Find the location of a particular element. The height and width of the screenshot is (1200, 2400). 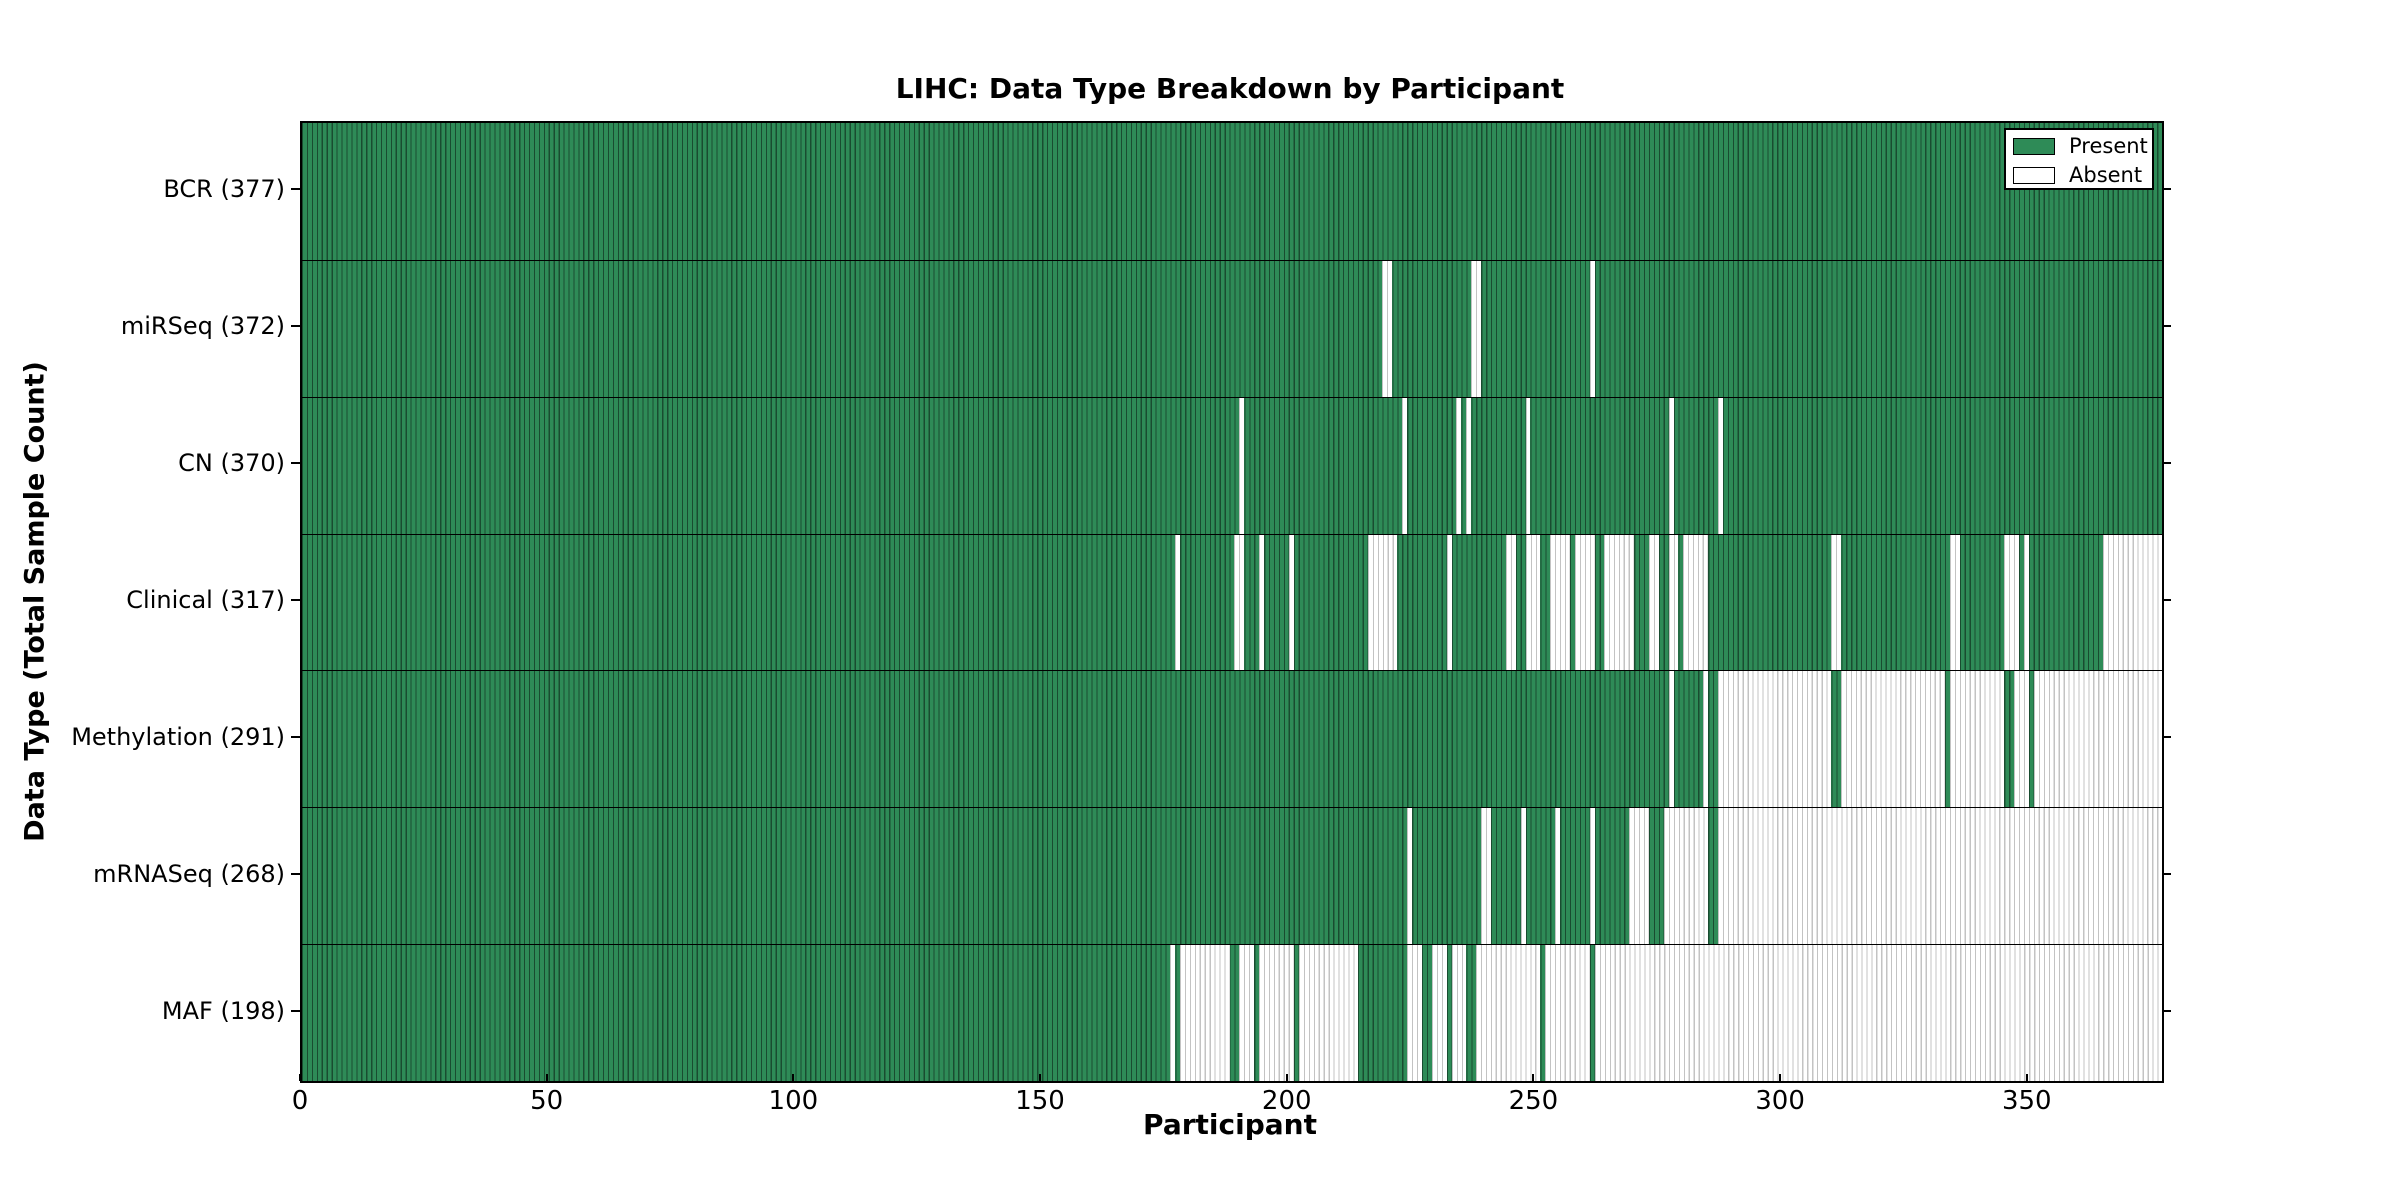

x-tick-label: 200 is located at coordinates (1286, 1101).